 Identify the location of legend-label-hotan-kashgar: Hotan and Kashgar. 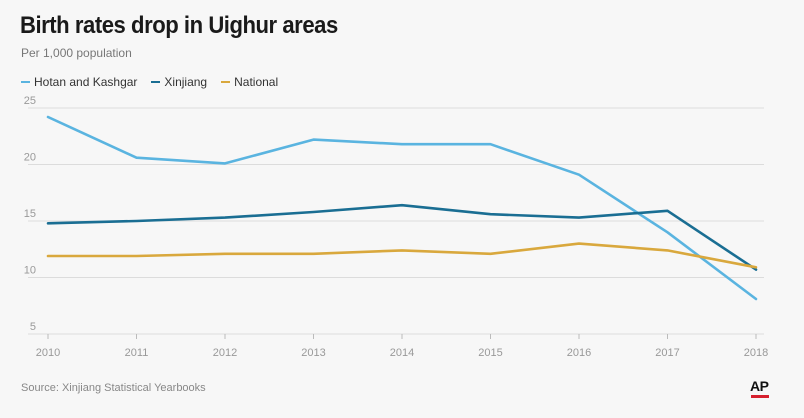
(86, 82).